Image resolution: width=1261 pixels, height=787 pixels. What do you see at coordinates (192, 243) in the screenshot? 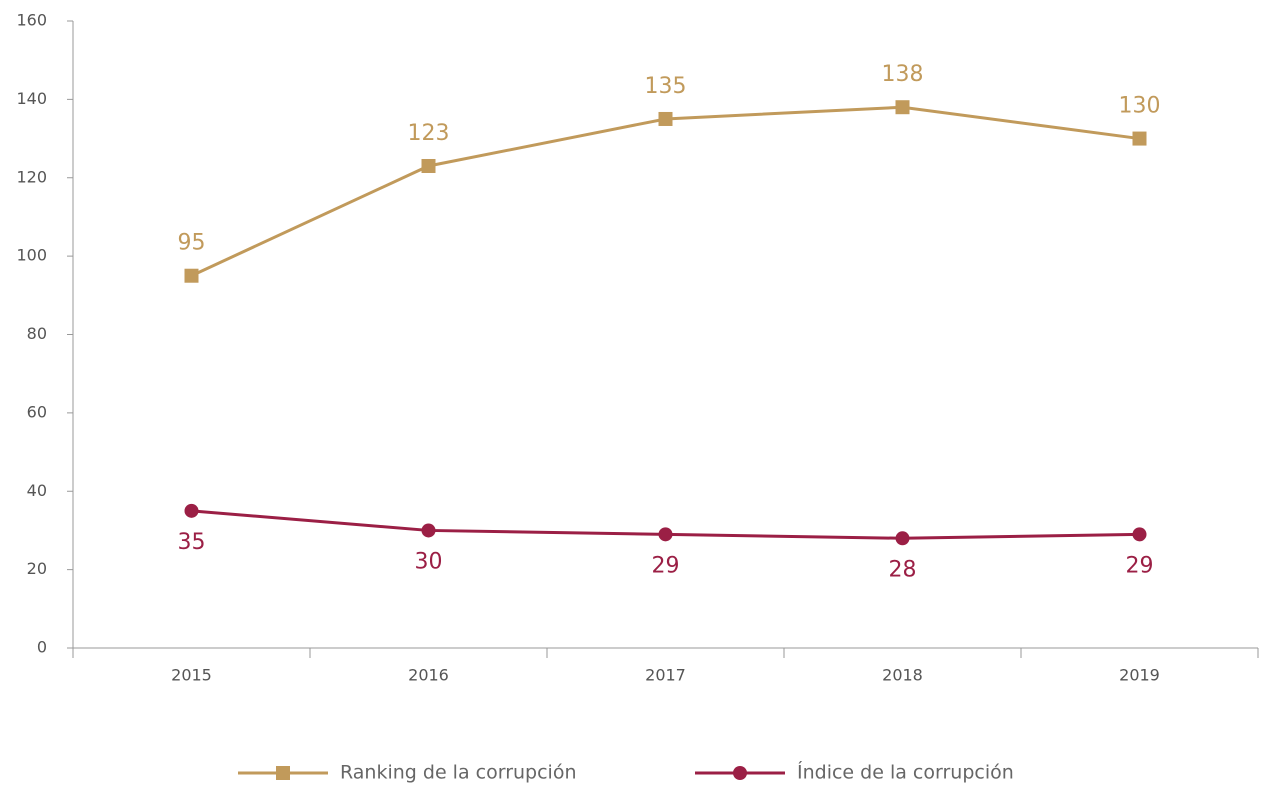
I see `data-label: 95` at bounding box center [192, 243].